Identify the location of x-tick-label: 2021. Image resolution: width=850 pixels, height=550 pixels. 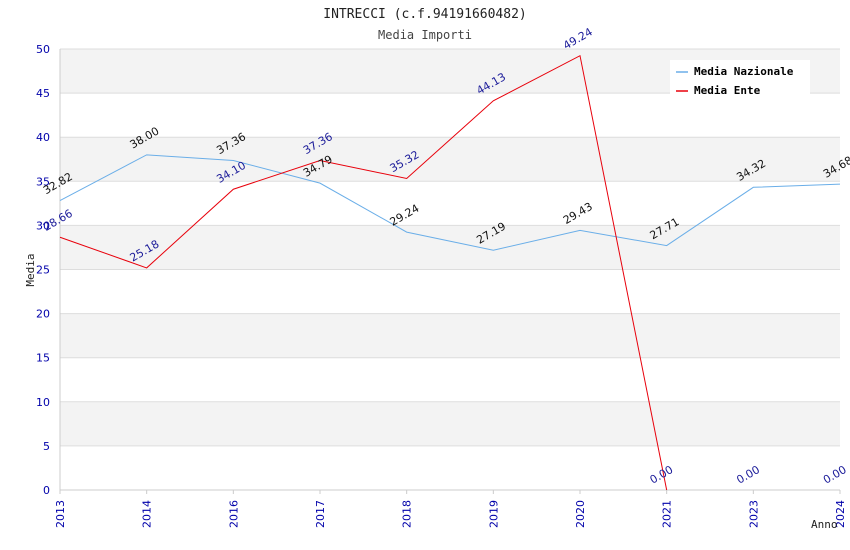
(667, 514).